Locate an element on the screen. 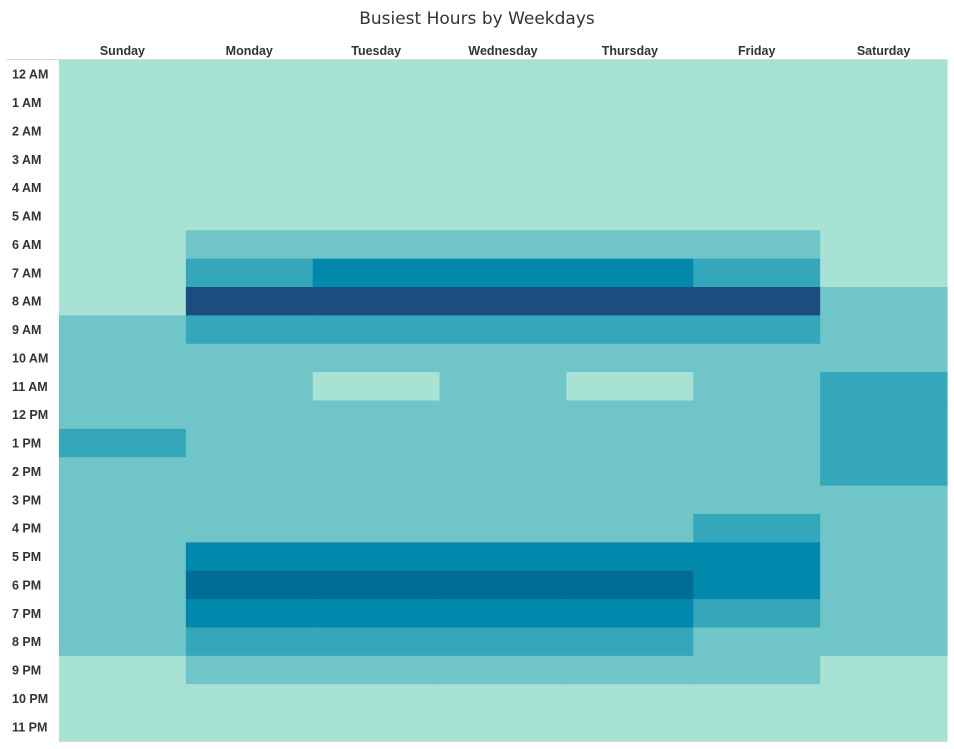 The image size is (954, 749). row-label-3-am: 3 AM is located at coordinates (26, 160).